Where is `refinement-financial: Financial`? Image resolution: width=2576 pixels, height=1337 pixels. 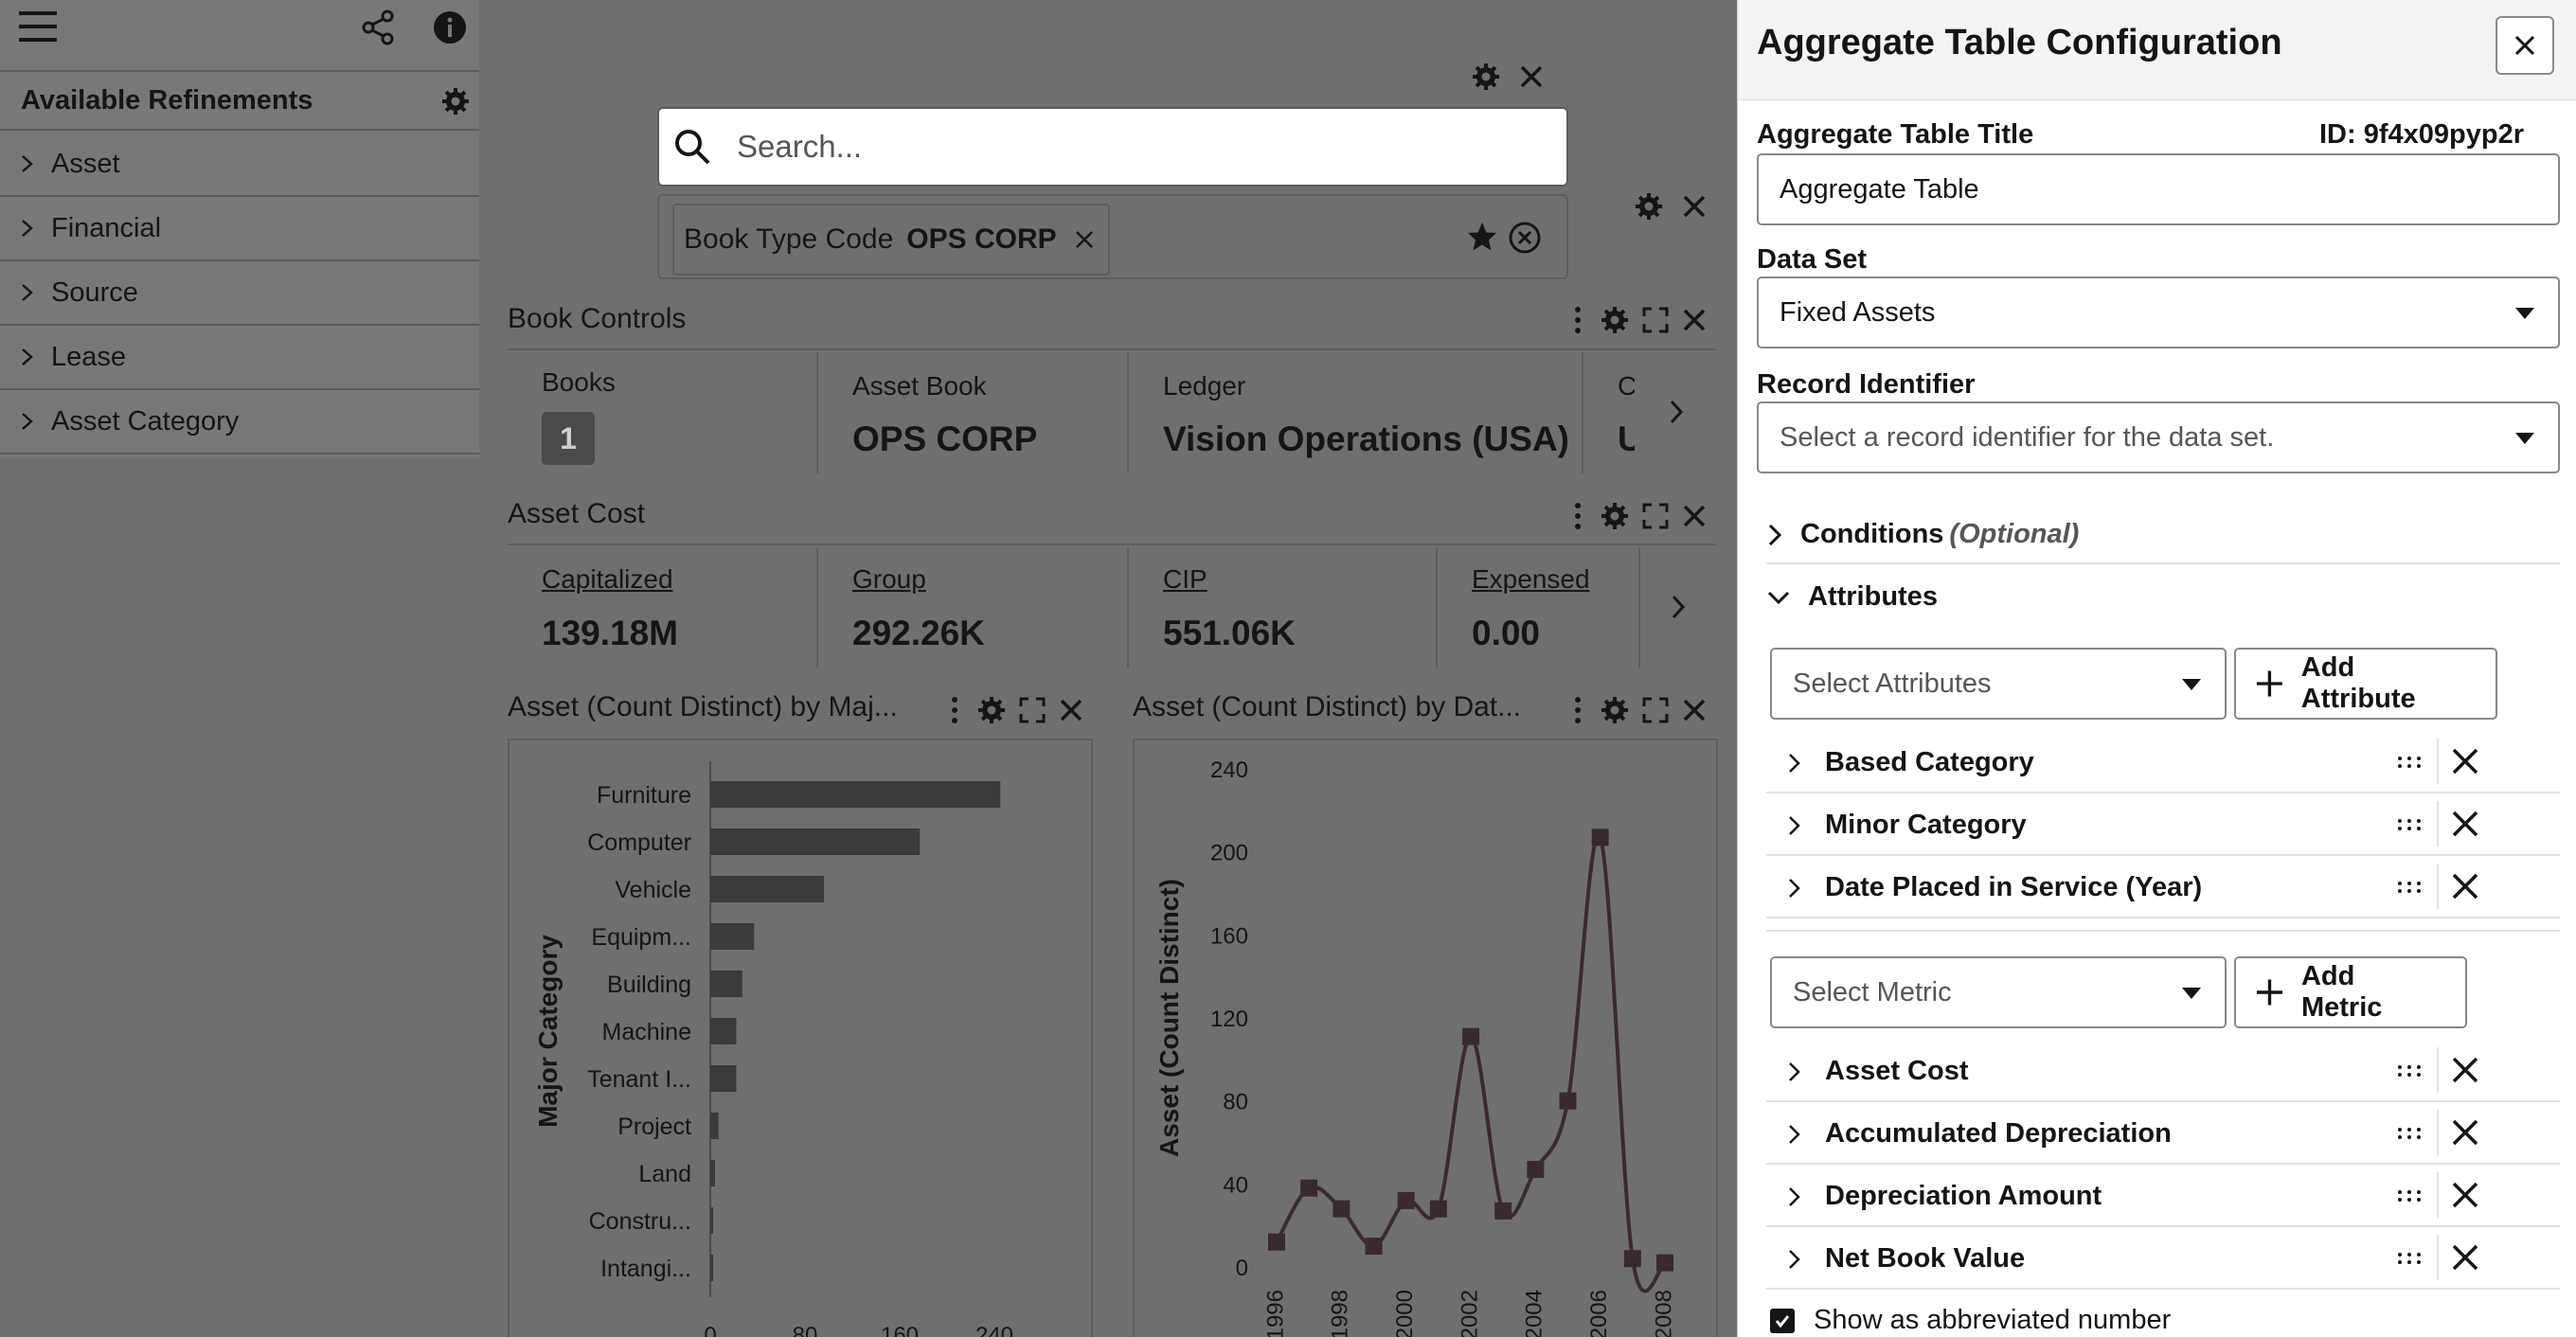
refinement-financial: Financial is located at coordinates (239, 229).